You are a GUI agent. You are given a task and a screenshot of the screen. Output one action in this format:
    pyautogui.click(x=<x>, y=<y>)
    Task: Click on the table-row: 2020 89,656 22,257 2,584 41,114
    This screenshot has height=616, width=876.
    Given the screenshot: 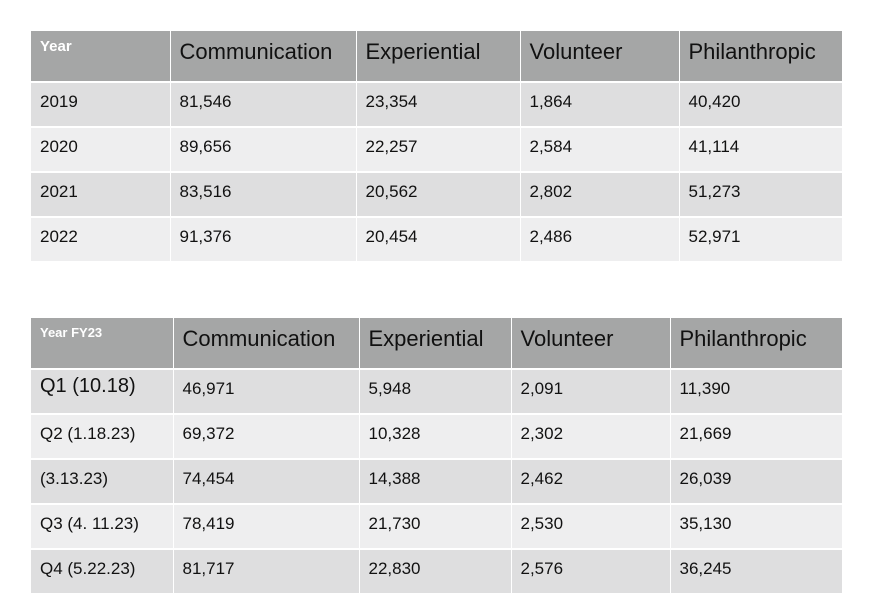 What is the action you would take?
    pyautogui.click(x=436, y=150)
    